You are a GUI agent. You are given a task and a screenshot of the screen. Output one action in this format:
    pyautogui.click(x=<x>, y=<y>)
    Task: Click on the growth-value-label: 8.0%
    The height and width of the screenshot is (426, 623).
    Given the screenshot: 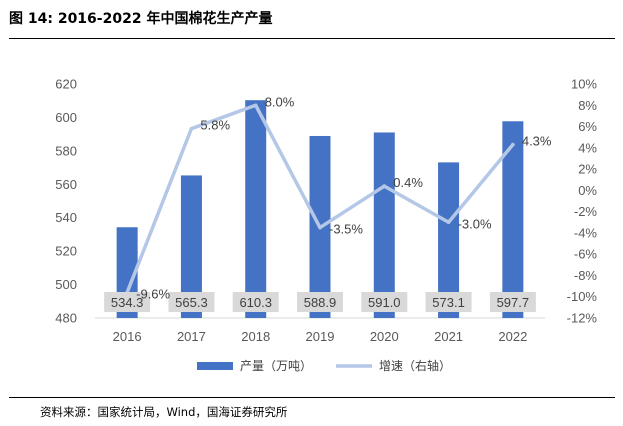 What is the action you would take?
    pyautogui.click(x=280, y=101)
    